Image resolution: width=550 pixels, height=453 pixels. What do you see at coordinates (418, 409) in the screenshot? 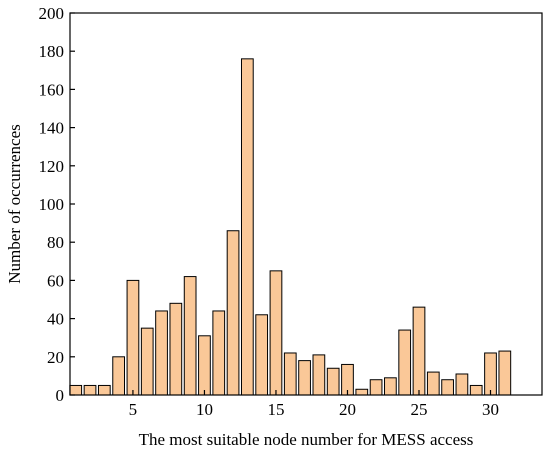
I see `x-tick-label: 25` at bounding box center [418, 409].